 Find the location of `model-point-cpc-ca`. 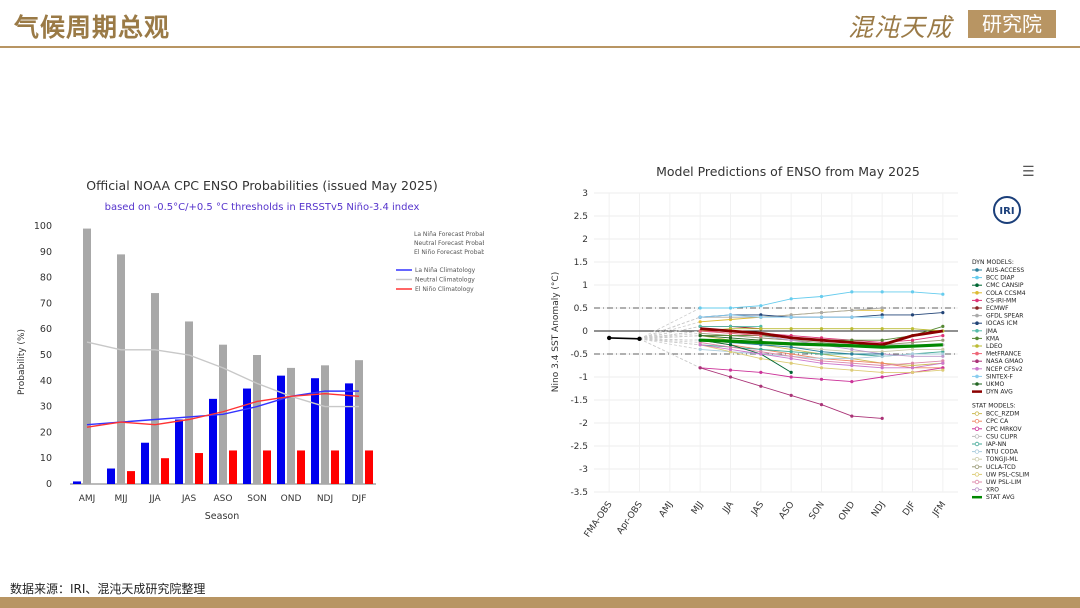

model-point-cpc-ca is located at coordinates (882, 363).